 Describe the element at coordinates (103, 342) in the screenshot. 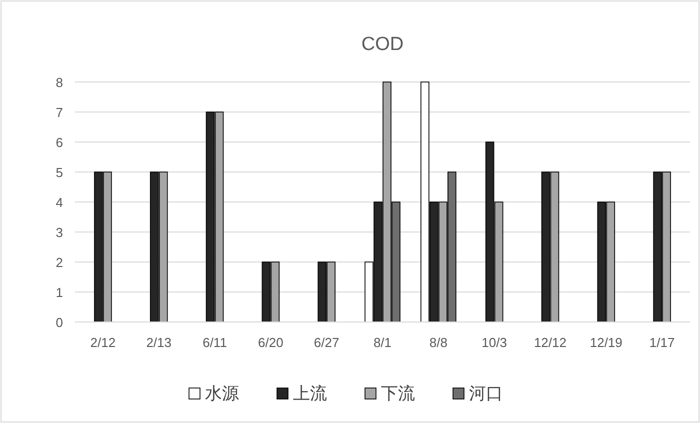

I see `x-tick-label: 2/12` at that location.